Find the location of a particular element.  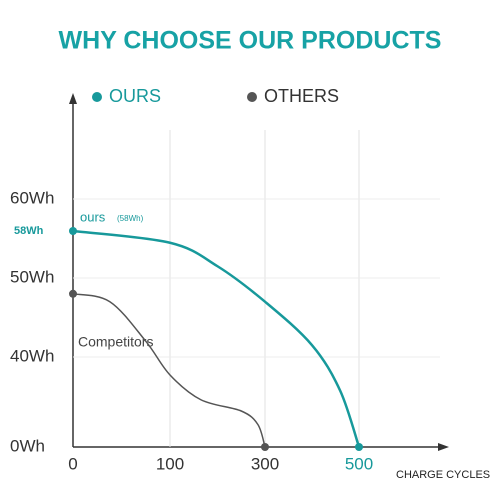

y-axis-arrow is located at coordinates (73, 98).